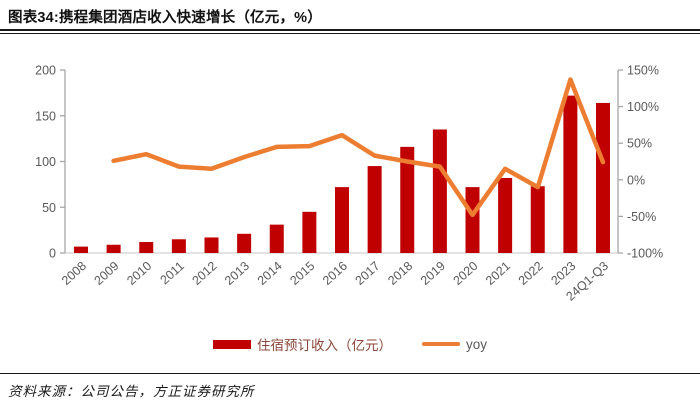  I want to click on chart-legend: 住宿预订收入（亿元） yoy, so click(350, 344).